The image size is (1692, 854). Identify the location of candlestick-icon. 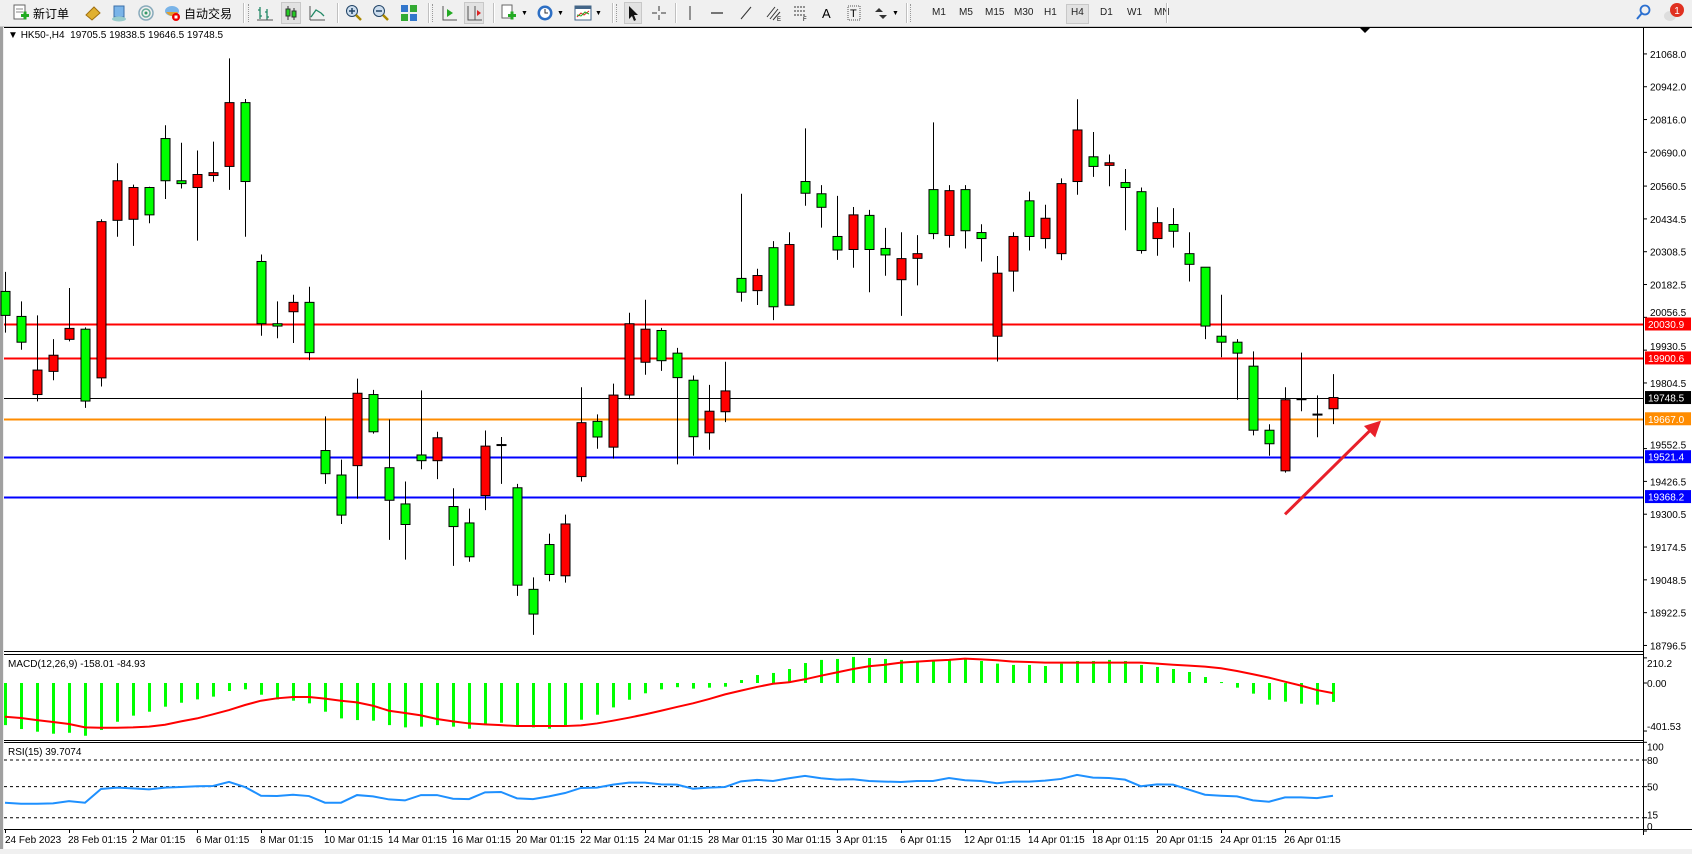
(291, 13).